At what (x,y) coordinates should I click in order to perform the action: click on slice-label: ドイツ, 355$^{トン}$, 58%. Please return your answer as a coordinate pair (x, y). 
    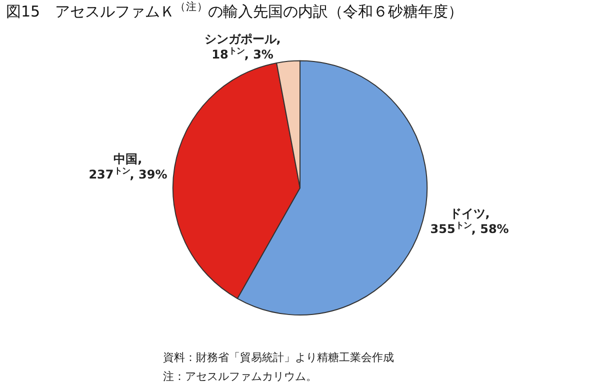
    Looking at the image, I should click on (469, 221).